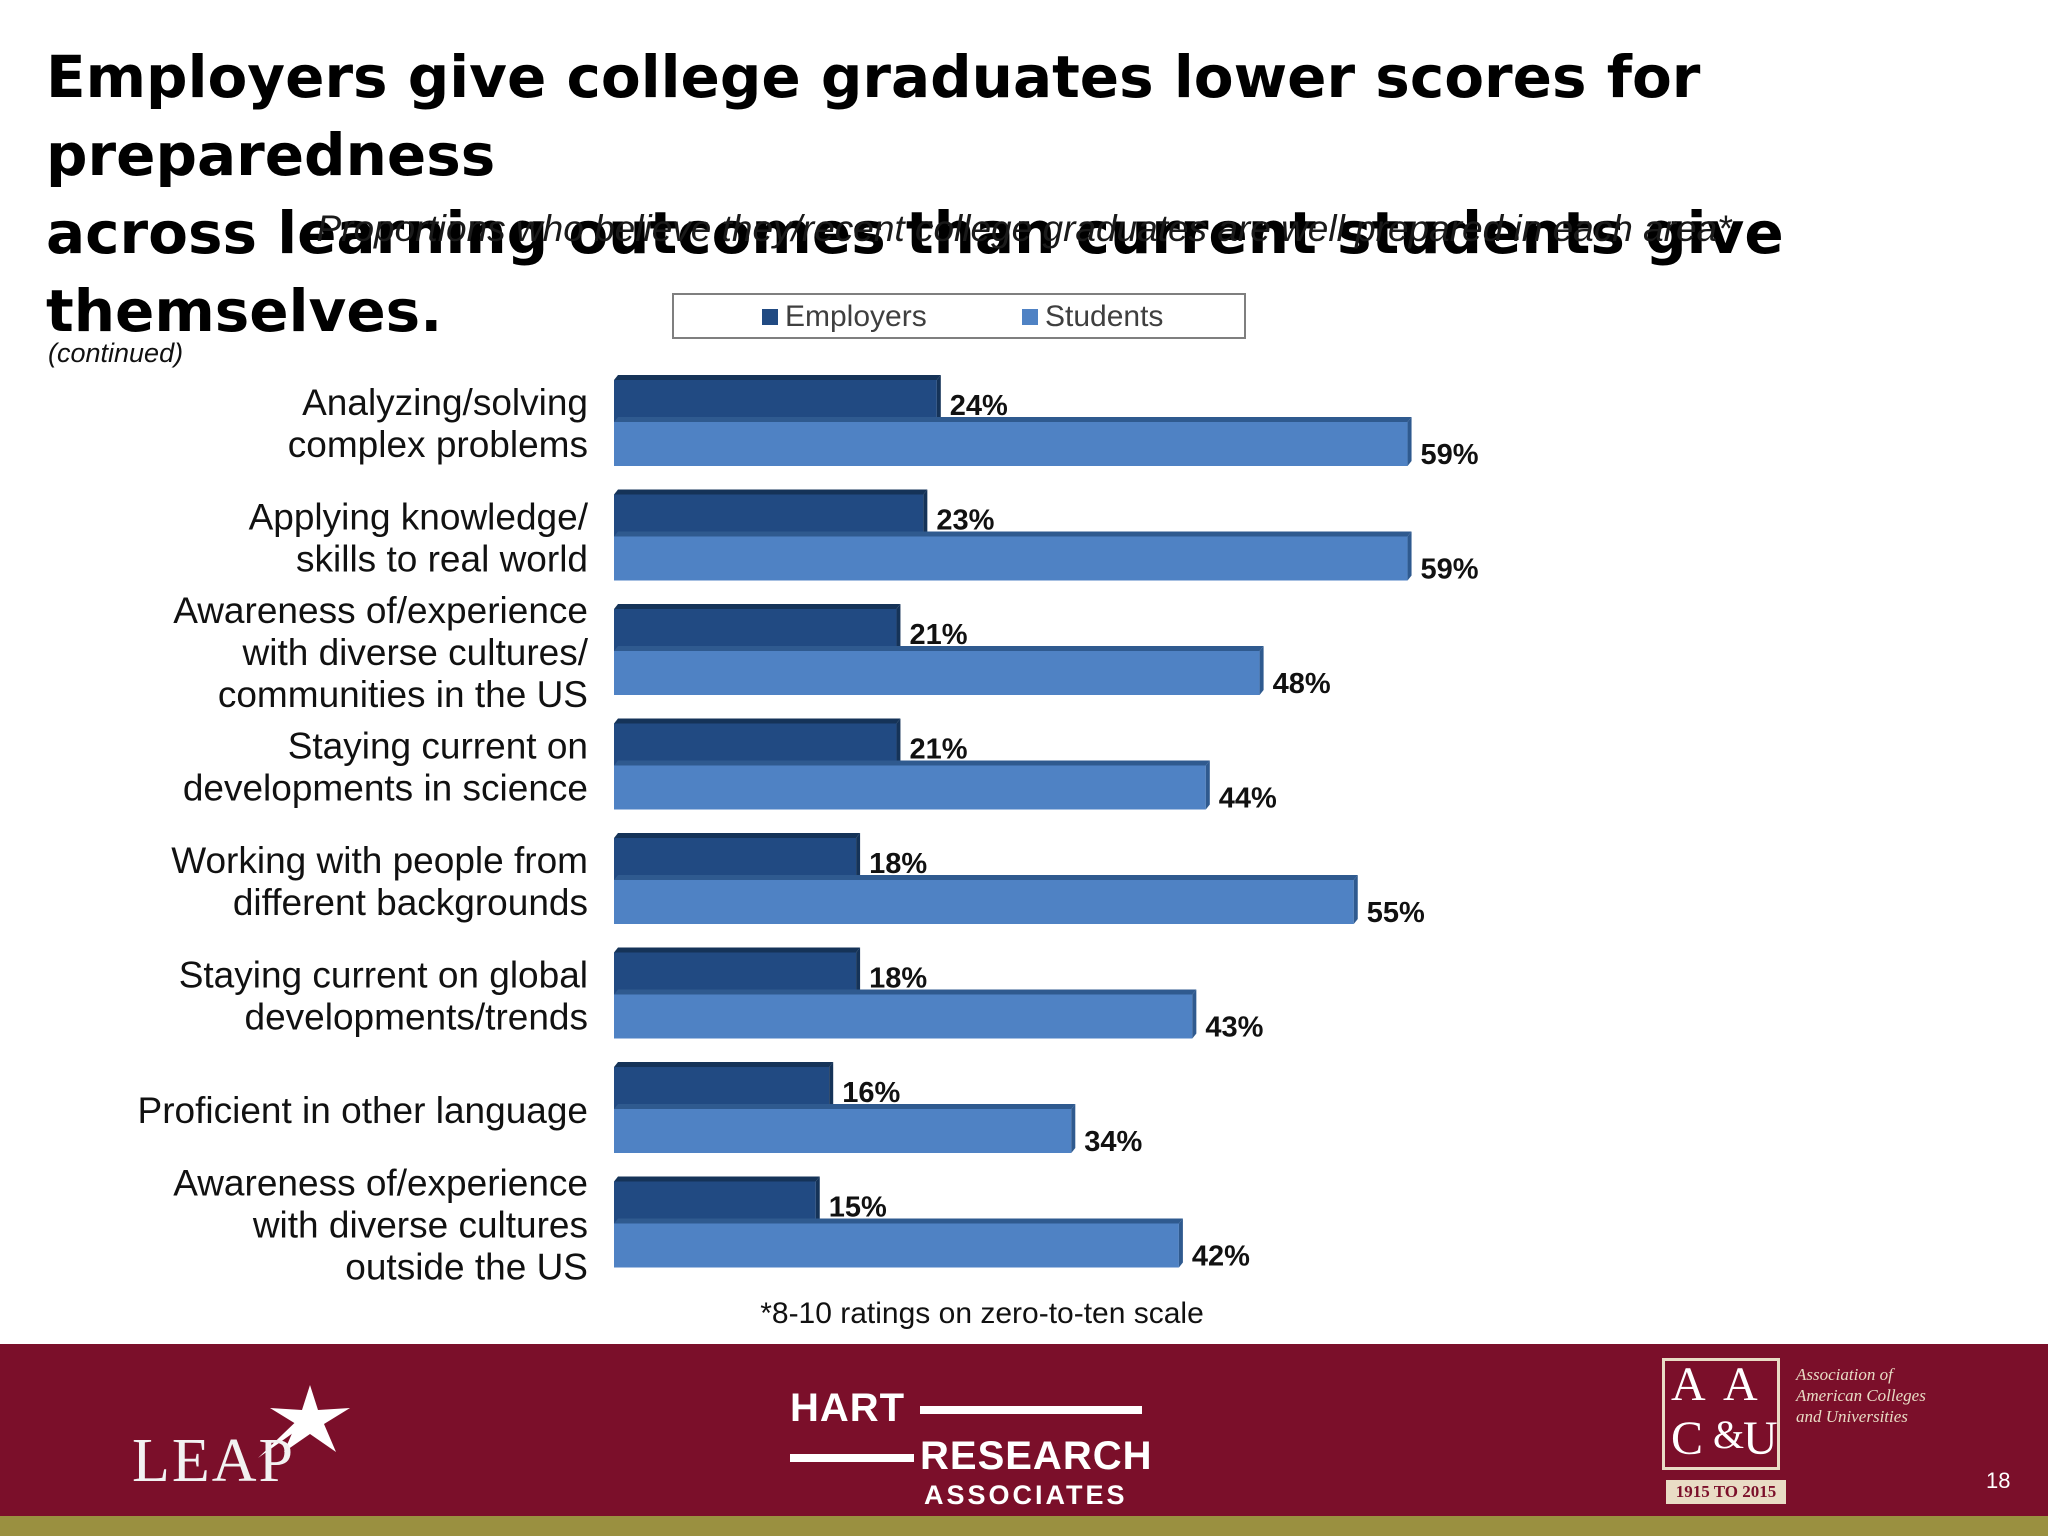 This screenshot has width=2048, height=1536. I want to click on category-label: complex problems, so click(438, 444).